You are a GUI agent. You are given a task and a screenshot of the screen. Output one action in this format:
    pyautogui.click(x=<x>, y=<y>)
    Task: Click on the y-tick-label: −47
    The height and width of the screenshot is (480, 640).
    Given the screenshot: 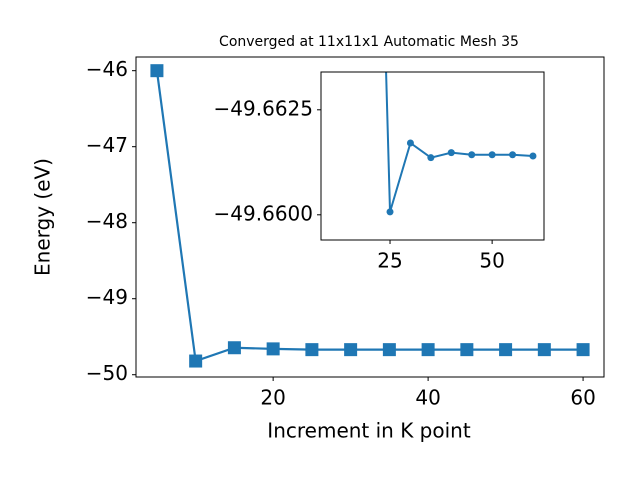 What is the action you would take?
    pyautogui.click(x=107, y=145)
    